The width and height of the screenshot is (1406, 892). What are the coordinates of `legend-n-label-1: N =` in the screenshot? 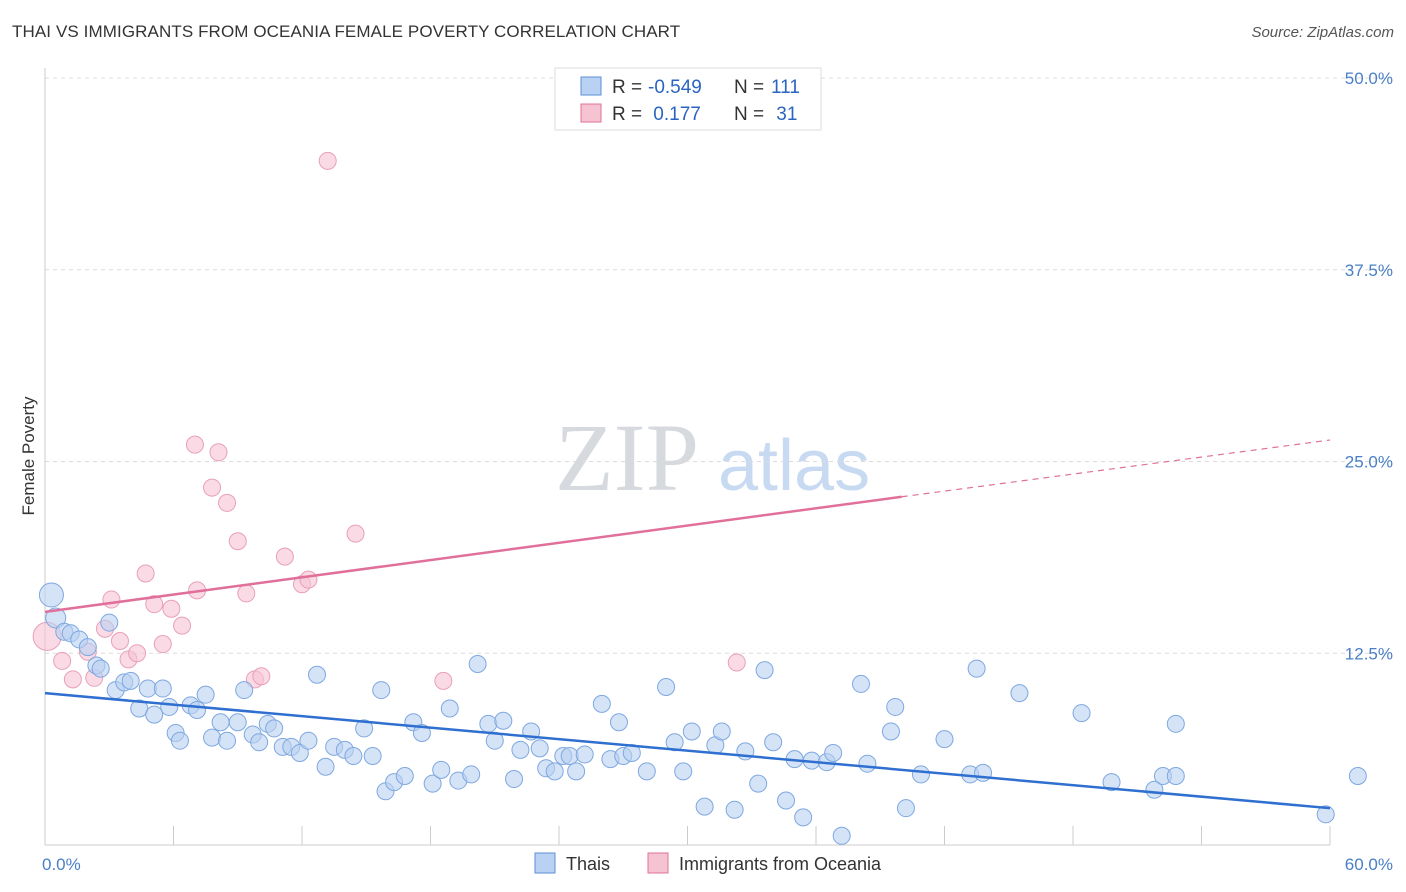 It's located at (749, 87).